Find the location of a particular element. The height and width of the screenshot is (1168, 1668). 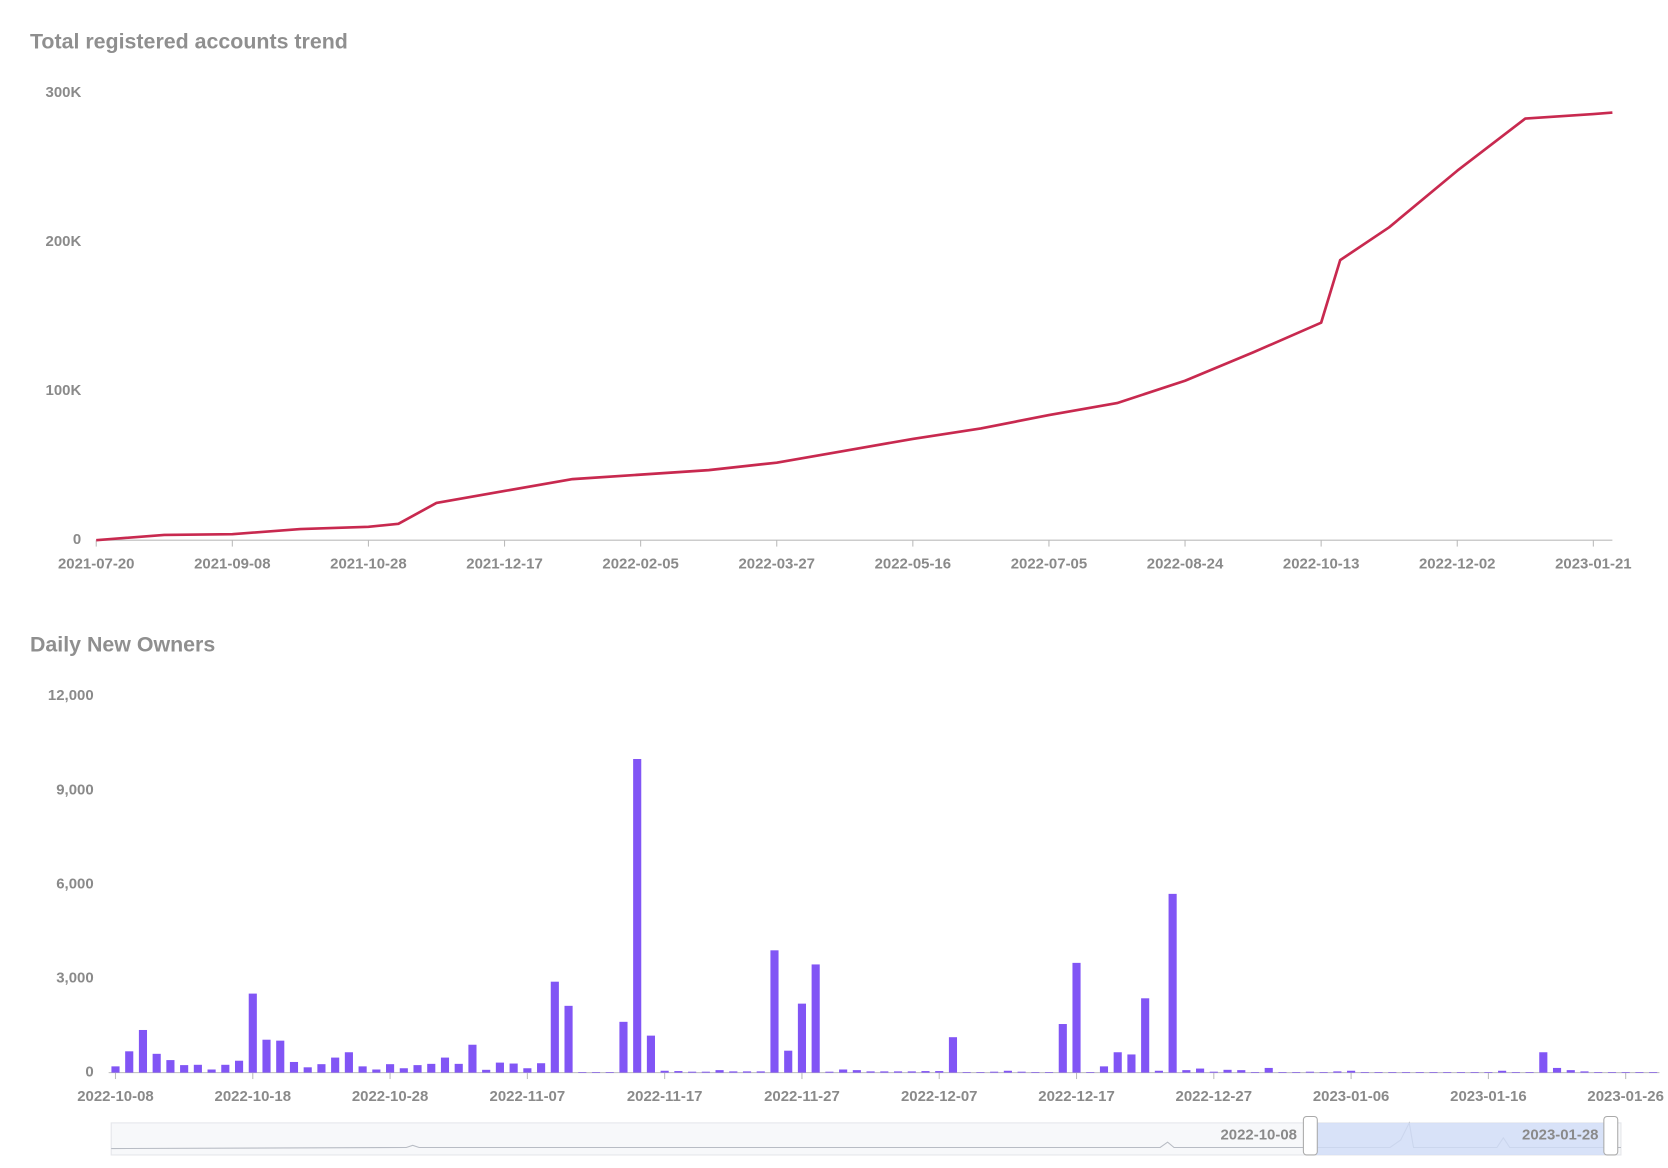

y-tick-label: 9,000 is located at coordinates (74, 789).